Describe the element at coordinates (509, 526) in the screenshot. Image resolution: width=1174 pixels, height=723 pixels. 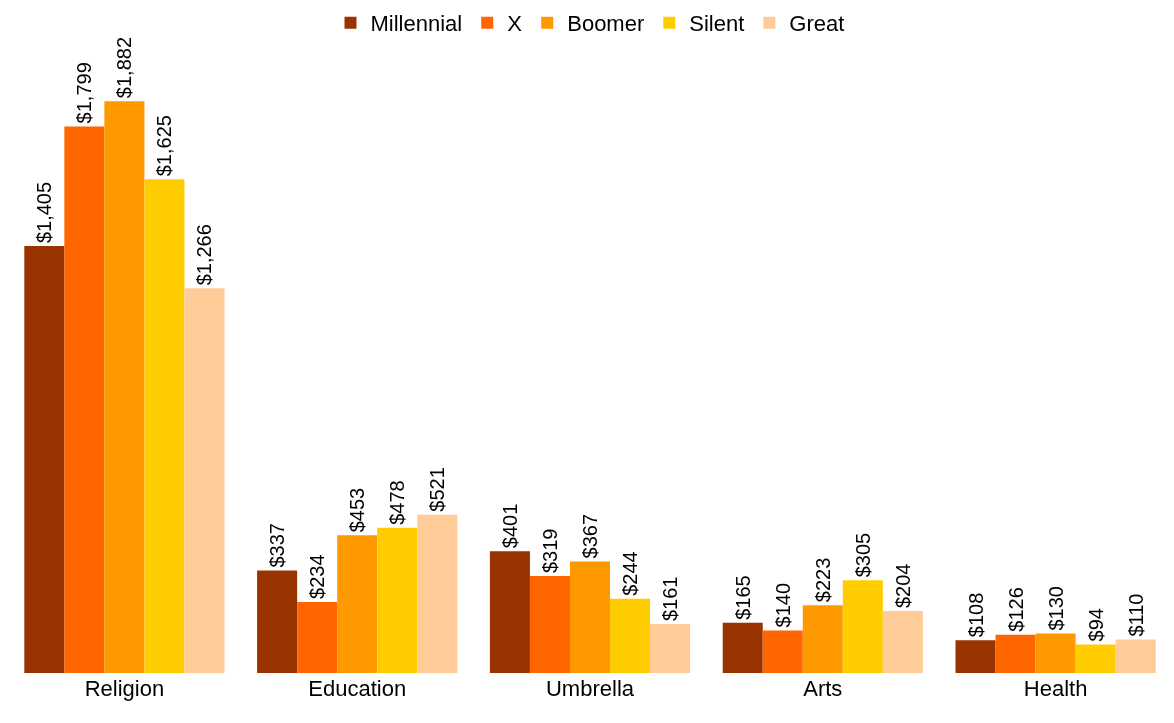
I see `data-label: $401` at that location.